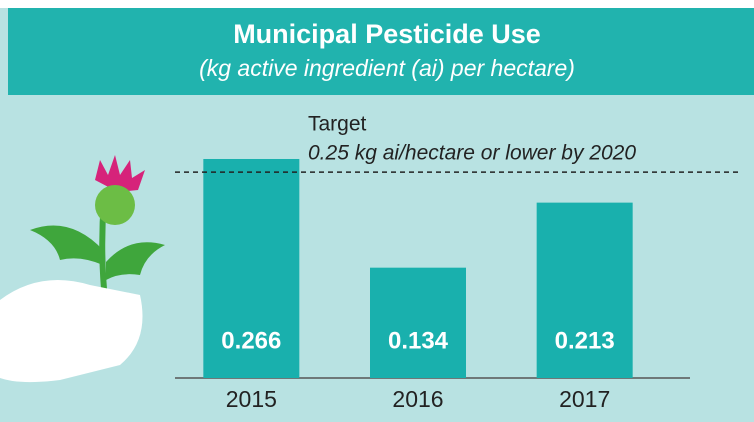 The width and height of the screenshot is (754, 422). I want to click on chart-subtitle: (kg active ingredient (ai) per hectare), so click(387, 68).